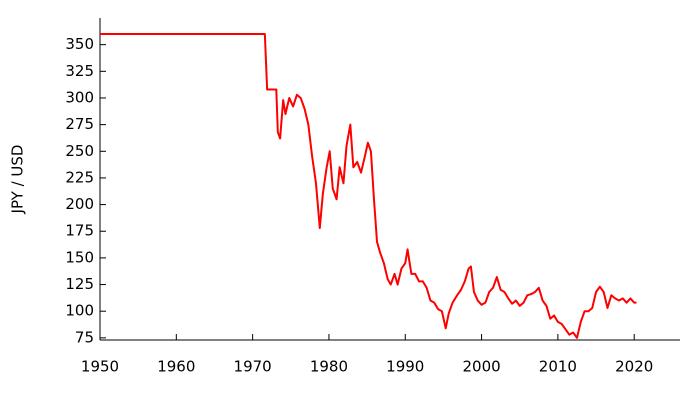 The width and height of the screenshot is (700, 404). I want to click on y-tick-label: 200, so click(79, 204).